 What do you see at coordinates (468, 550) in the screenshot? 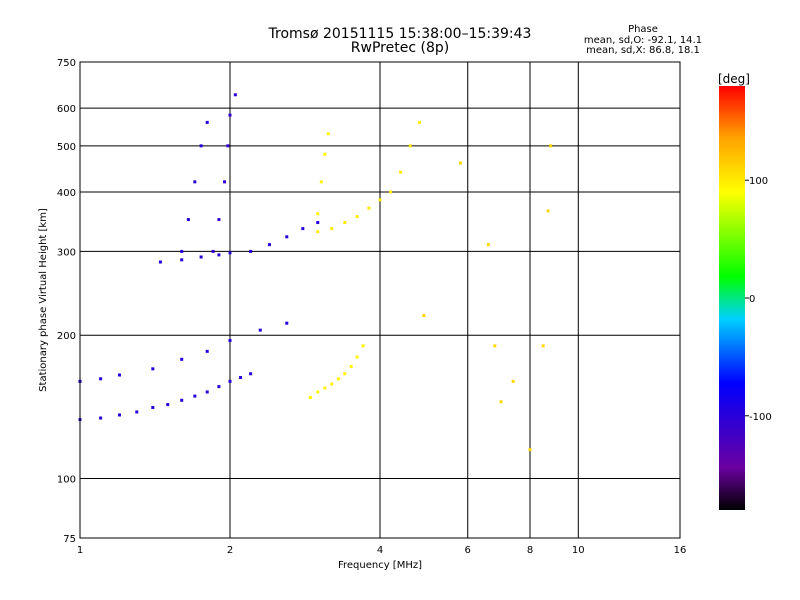
I see `x-tick-label: 6` at bounding box center [468, 550].